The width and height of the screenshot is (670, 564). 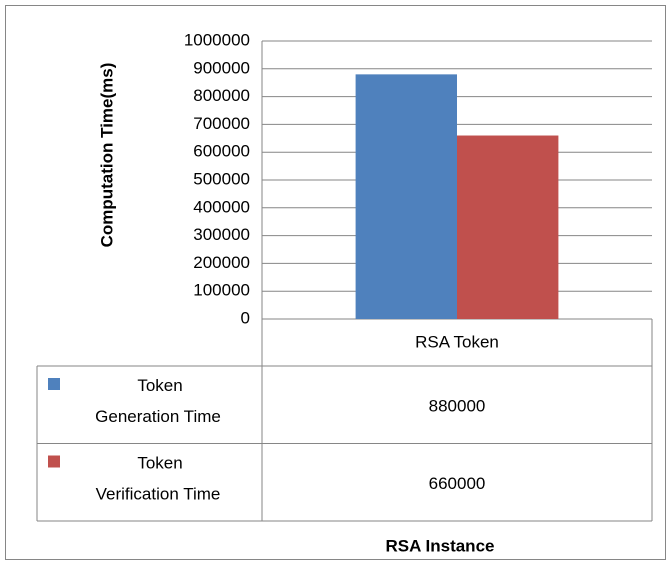 I want to click on y-tick-label: 500000, so click(x=221, y=178).